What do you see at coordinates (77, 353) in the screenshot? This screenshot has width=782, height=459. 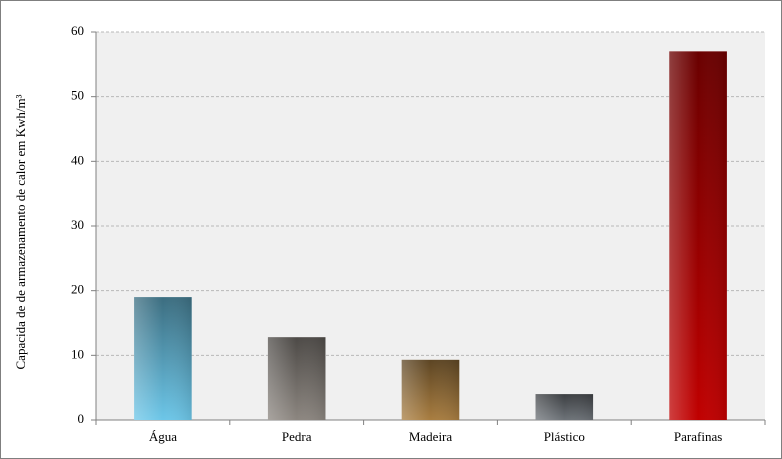 I see `y-tick-label: 10` at bounding box center [77, 353].